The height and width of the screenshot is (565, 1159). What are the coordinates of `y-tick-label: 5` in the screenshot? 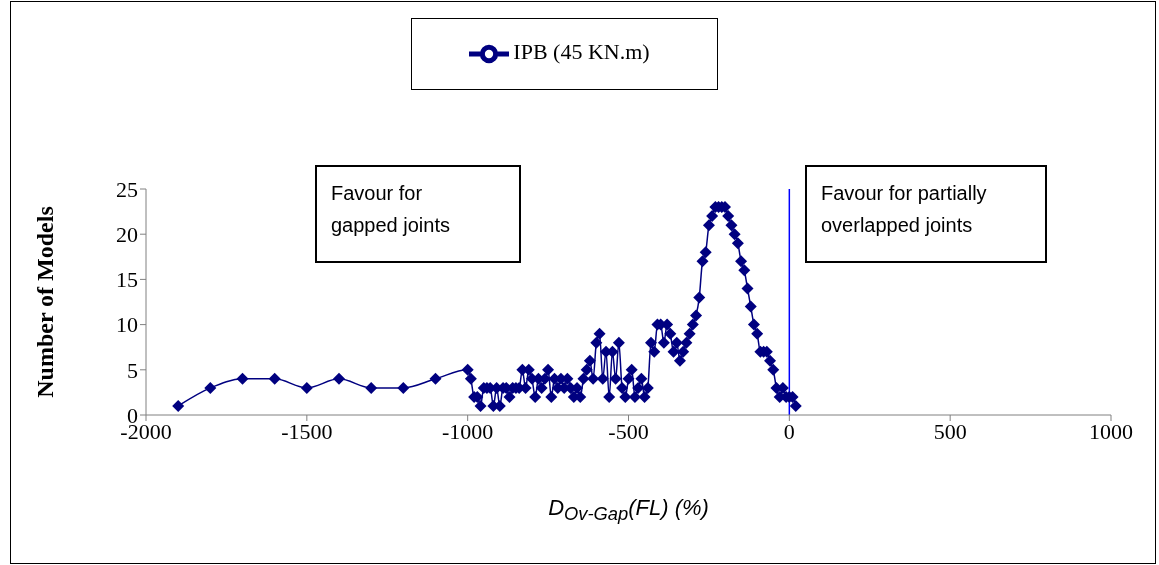 It's located at (132, 370).